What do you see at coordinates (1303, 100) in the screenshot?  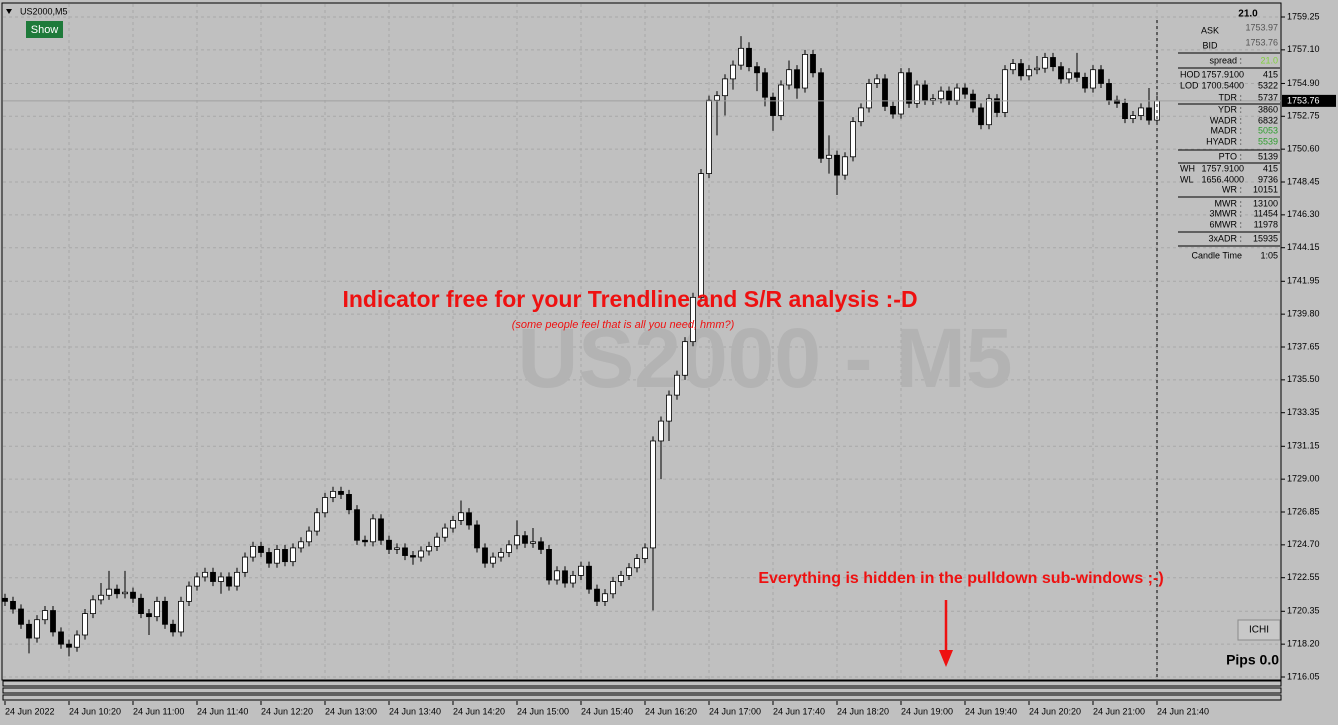 I see `last-price-label: 1753.76` at bounding box center [1303, 100].